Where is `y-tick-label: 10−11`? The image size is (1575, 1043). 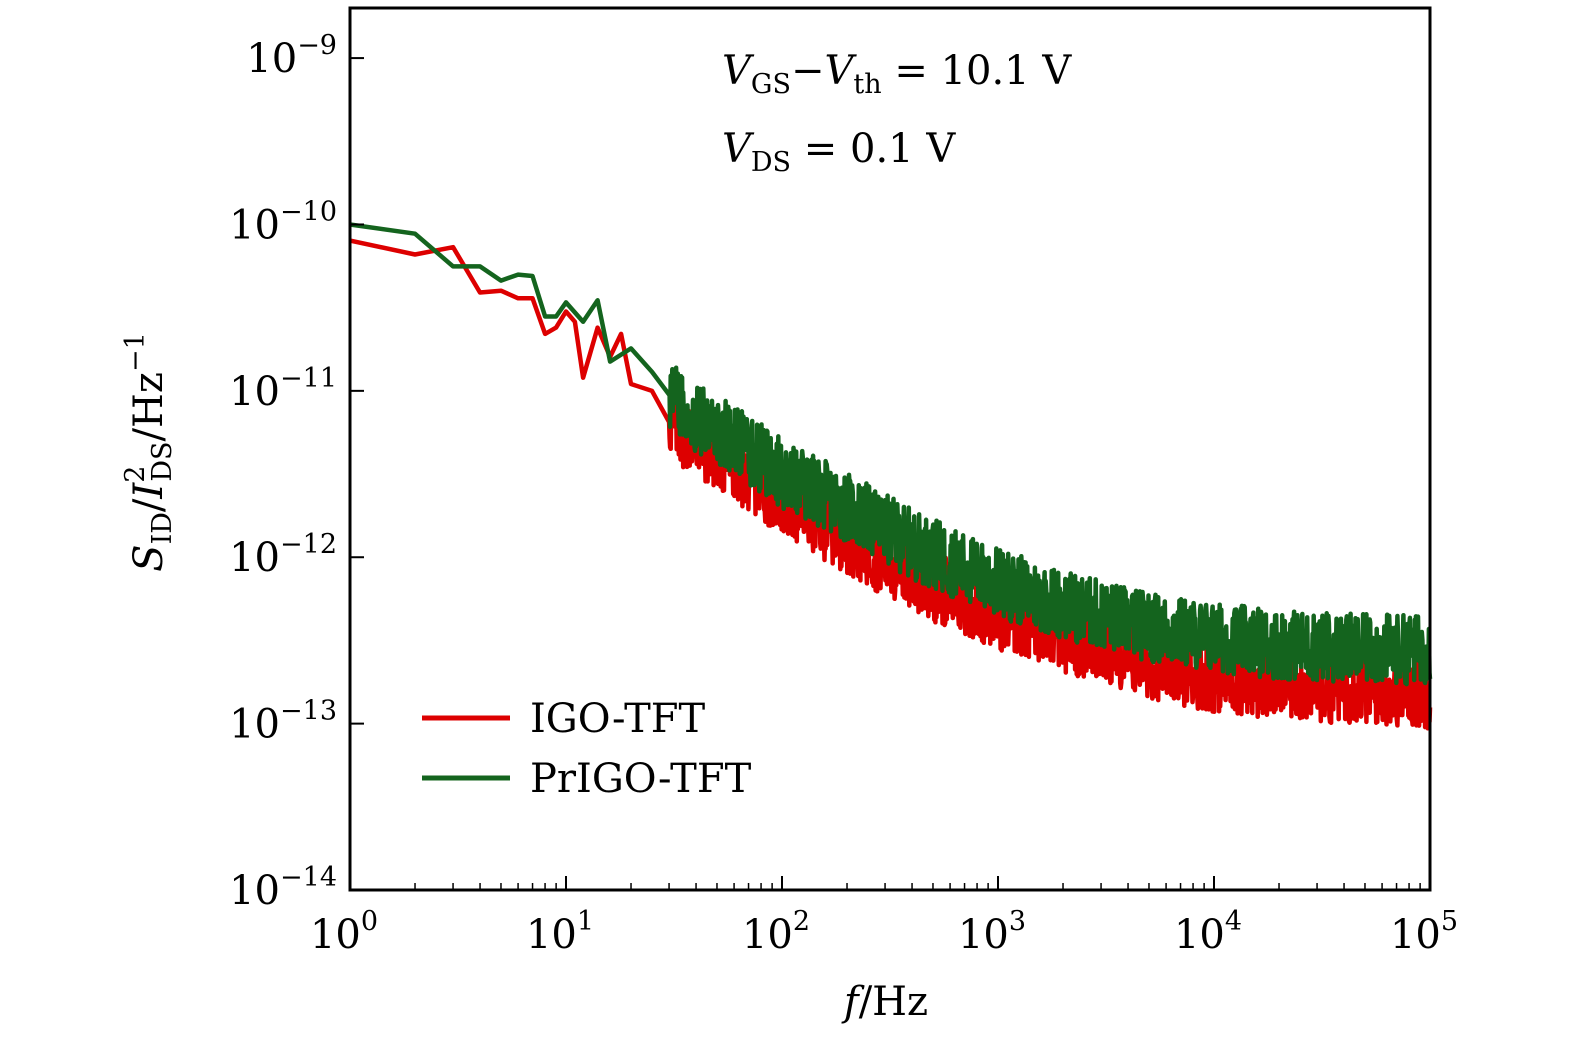 y-tick-label: 10−11 is located at coordinates (283, 389).